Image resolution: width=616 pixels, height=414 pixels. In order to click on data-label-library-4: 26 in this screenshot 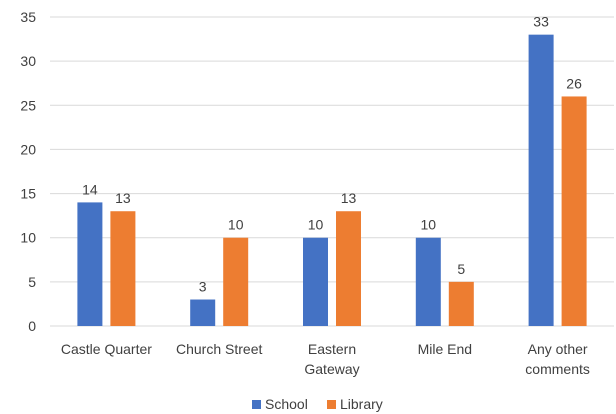, I will do `click(574, 83)`.